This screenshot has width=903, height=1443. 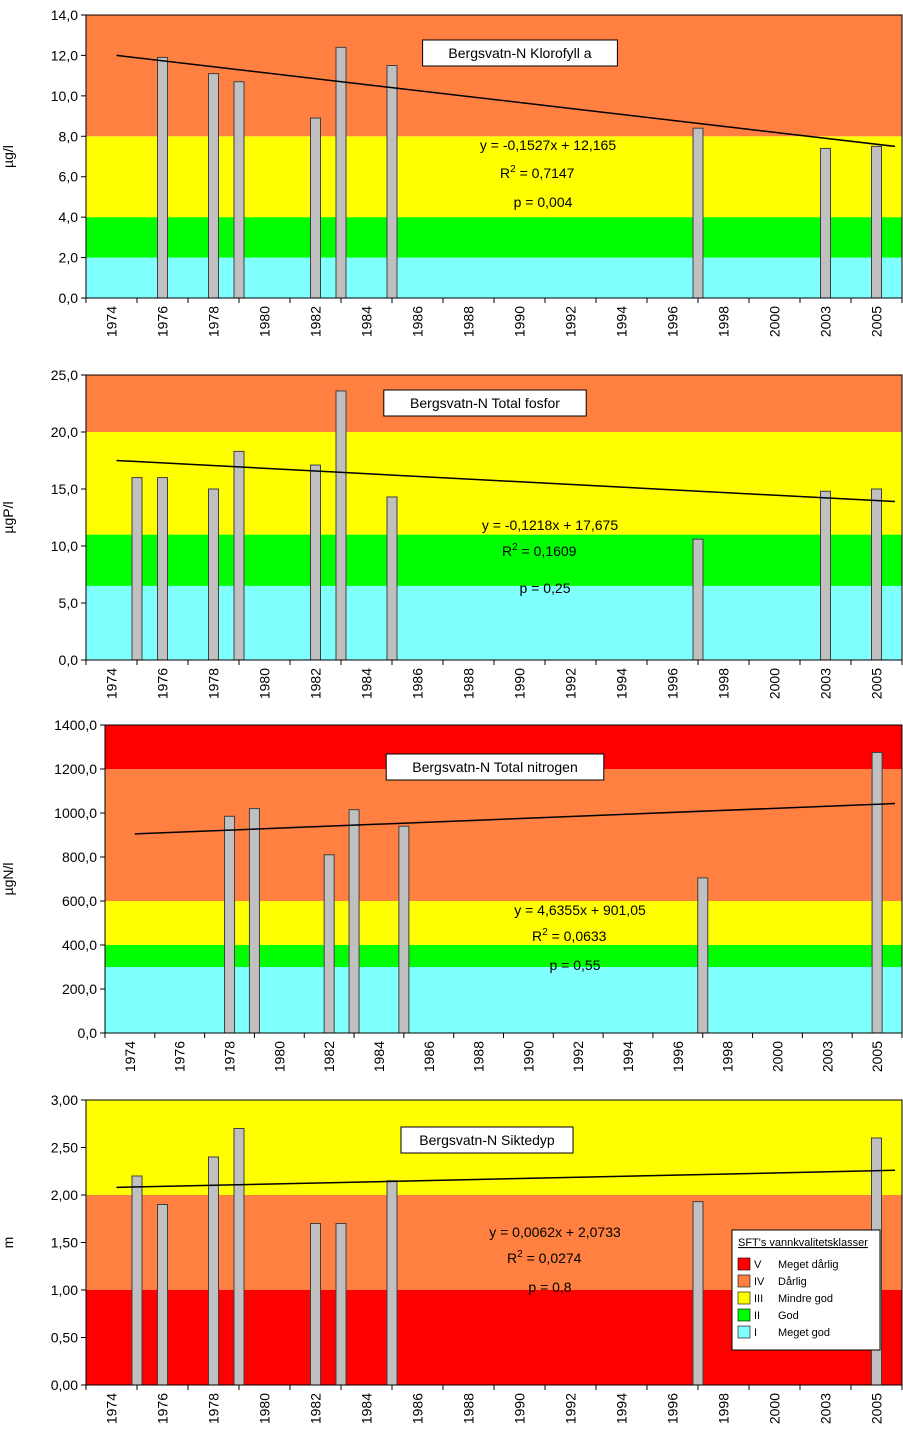 I want to click on trend-line, so click(x=506, y=481).